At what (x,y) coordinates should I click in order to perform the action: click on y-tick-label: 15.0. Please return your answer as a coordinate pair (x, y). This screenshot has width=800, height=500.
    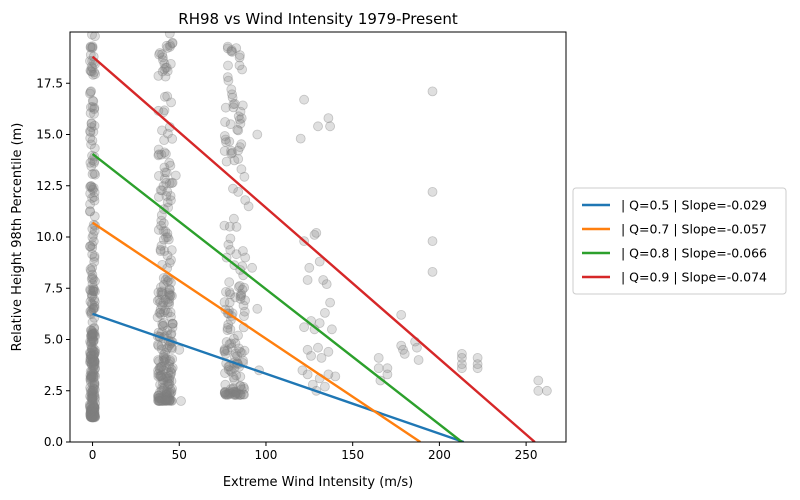
    Looking at the image, I should click on (49, 135).